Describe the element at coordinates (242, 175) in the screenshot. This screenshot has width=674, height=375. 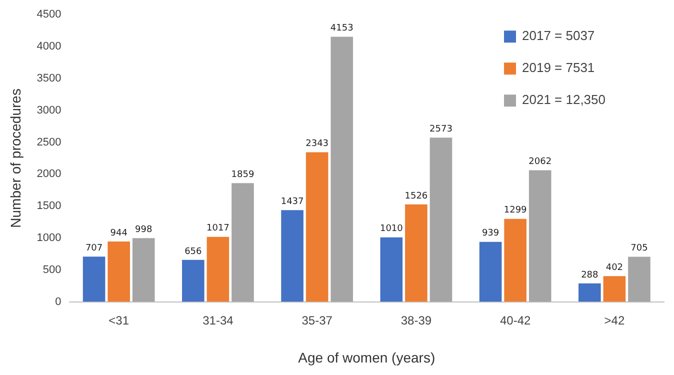
I see `data-label: 1859` at that location.